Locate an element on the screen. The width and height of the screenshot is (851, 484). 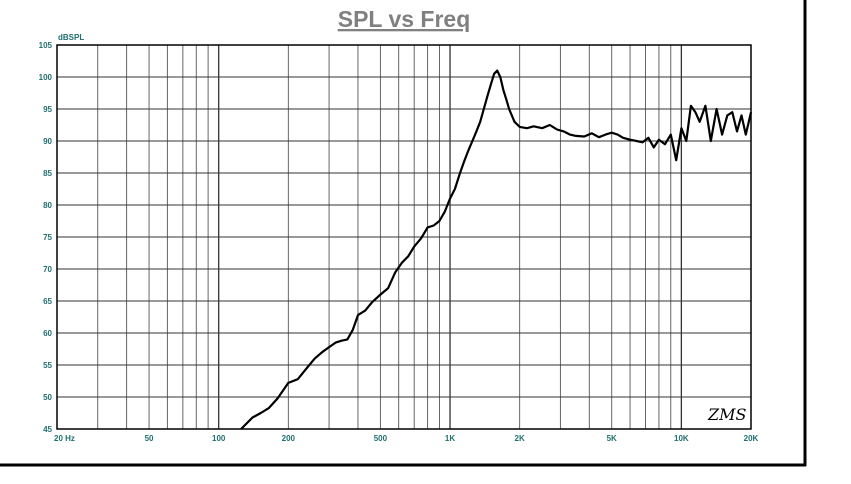
x-tick-label: 20 Hz is located at coordinates (64, 438).